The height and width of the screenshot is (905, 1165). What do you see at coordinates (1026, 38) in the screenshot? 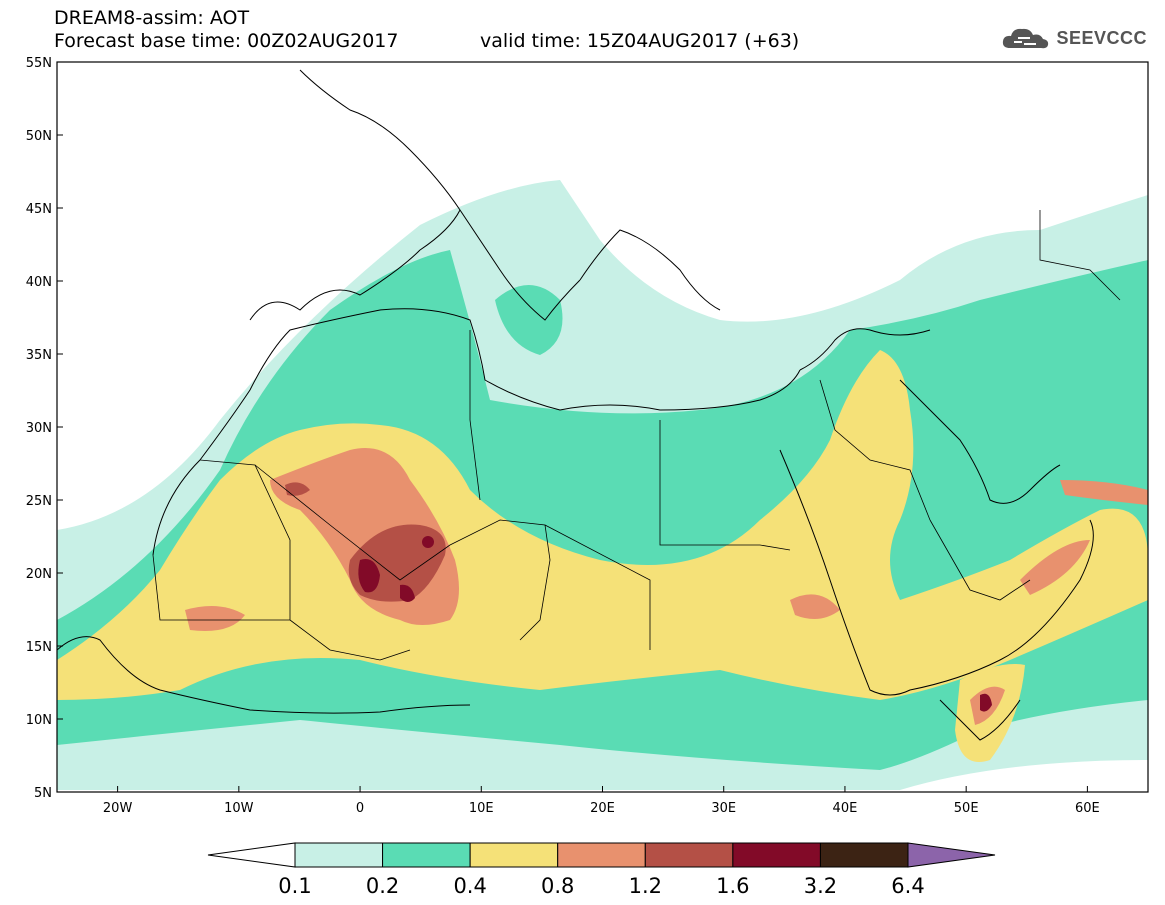
I see `cloud-icon` at bounding box center [1026, 38].